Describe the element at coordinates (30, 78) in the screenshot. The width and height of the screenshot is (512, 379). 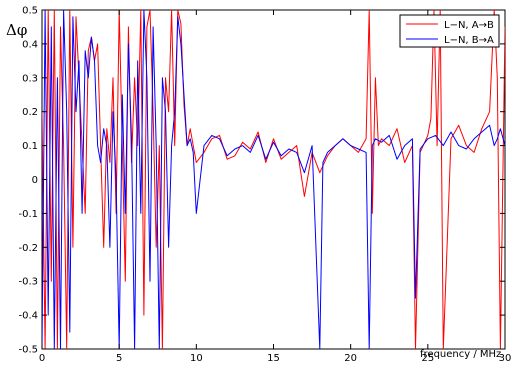
I see `y-tick-label: 0.3` at that location.